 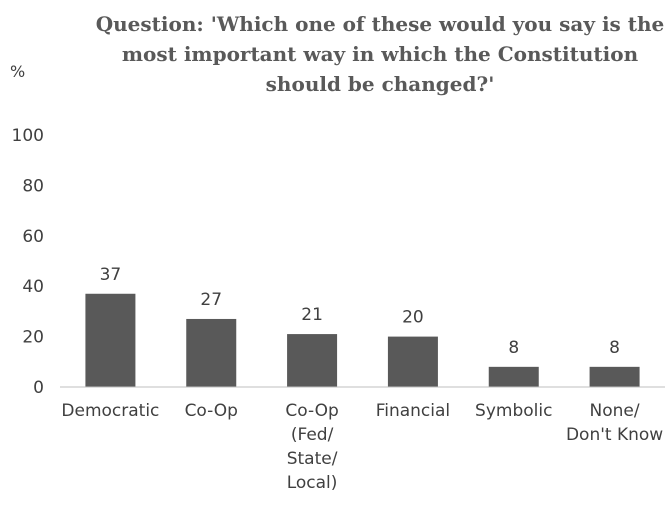 What do you see at coordinates (111, 275) in the screenshot?
I see `data-label: 37` at bounding box center [111, 275].